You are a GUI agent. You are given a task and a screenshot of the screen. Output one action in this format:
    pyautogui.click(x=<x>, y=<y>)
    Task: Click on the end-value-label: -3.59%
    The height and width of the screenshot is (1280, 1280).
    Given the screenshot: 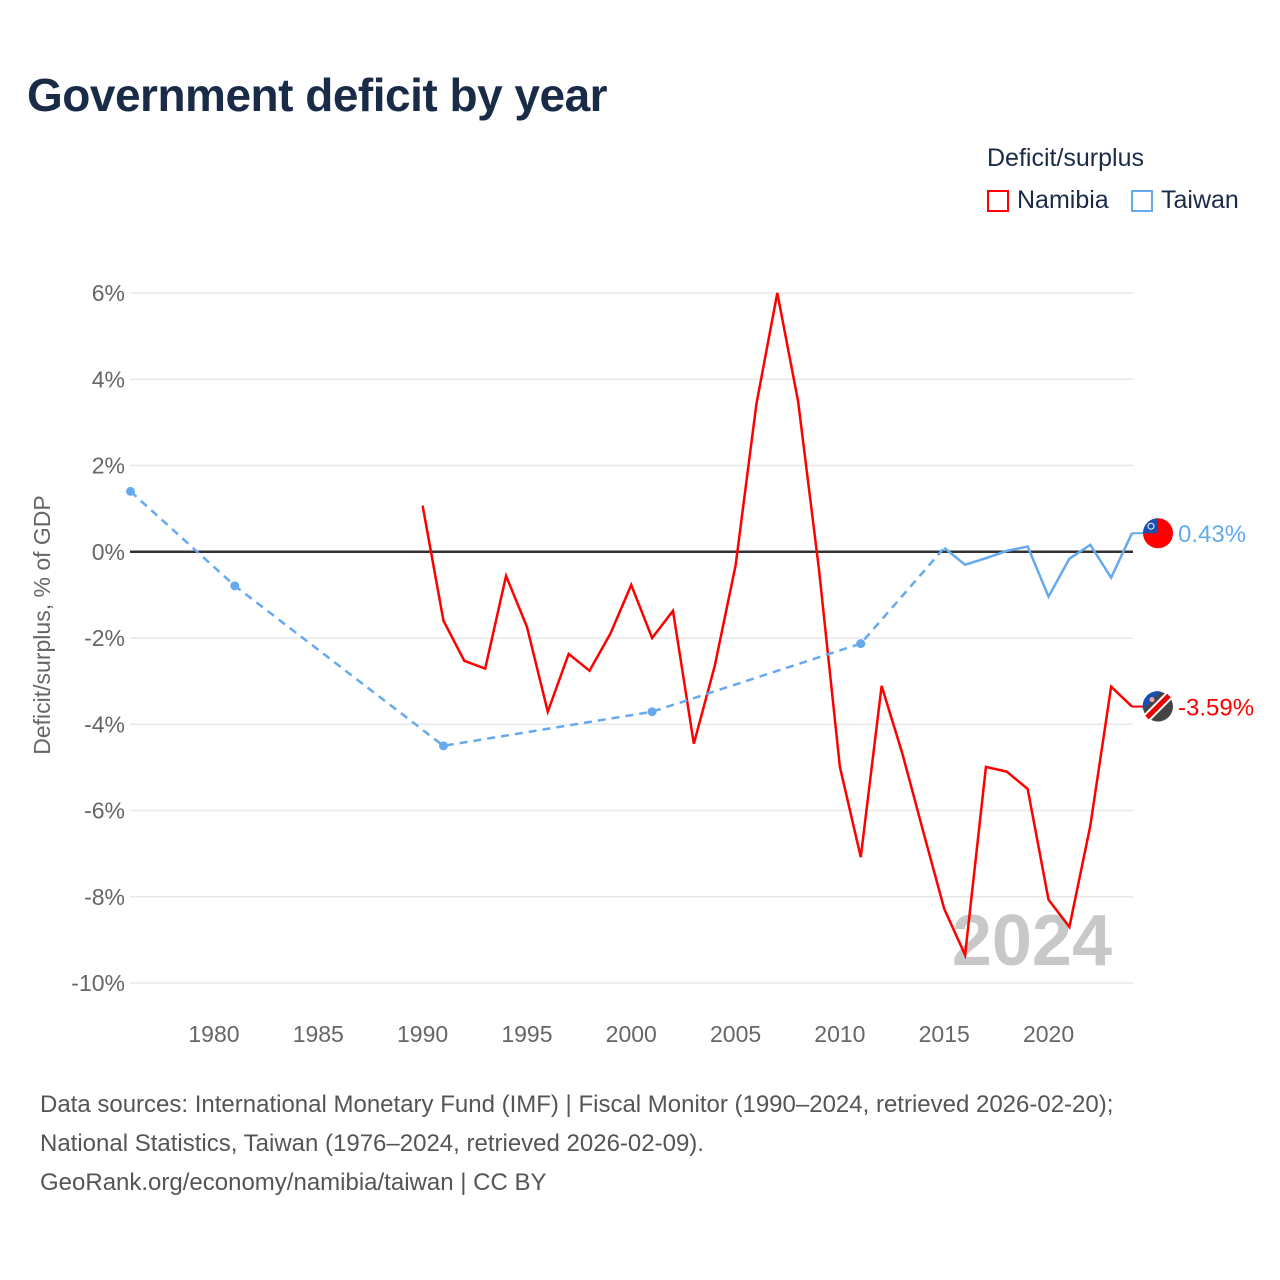 What is the action you would take?
    pyautogui.click(x=1216, y=708)
    